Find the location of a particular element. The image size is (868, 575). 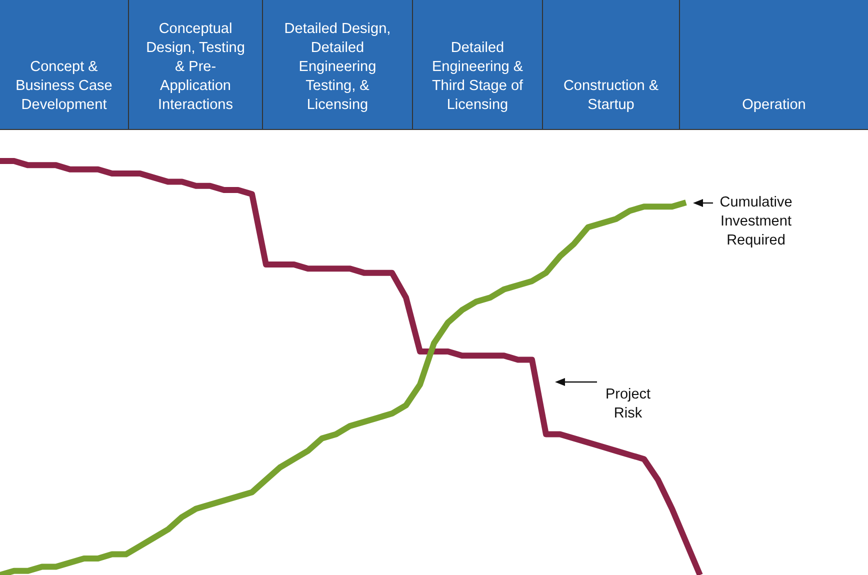

text: Construction & Startup is located at coordinates (611, 64).